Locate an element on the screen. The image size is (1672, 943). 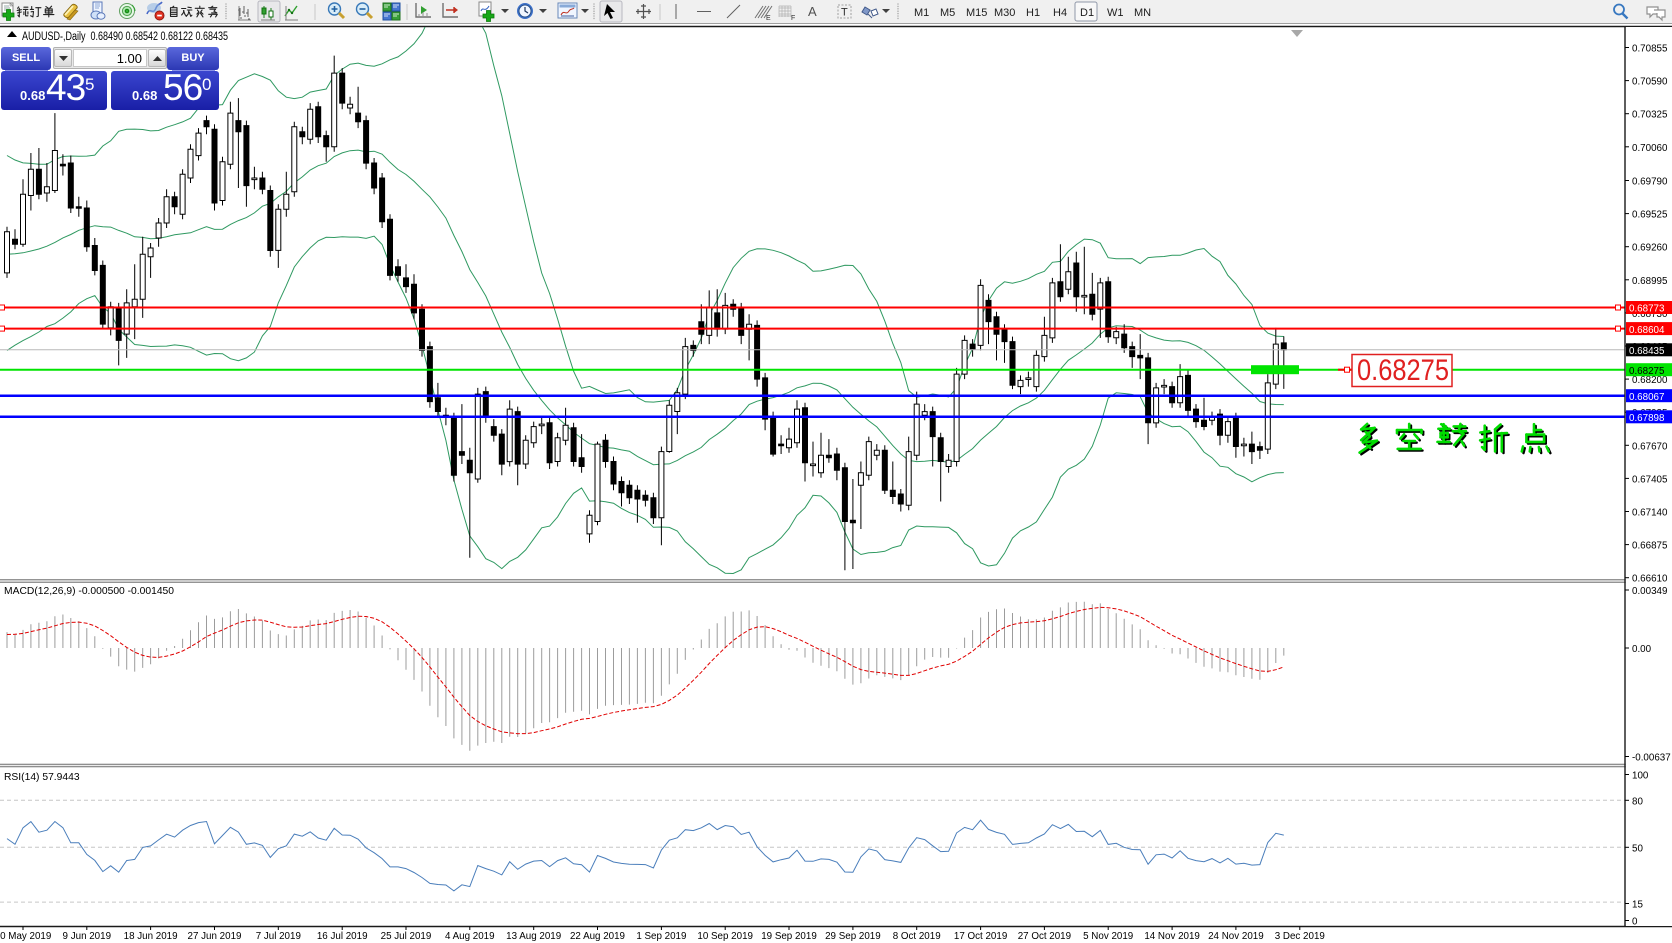
svg-text: 16 Jul 2019 is located at coordinates (342, 936).